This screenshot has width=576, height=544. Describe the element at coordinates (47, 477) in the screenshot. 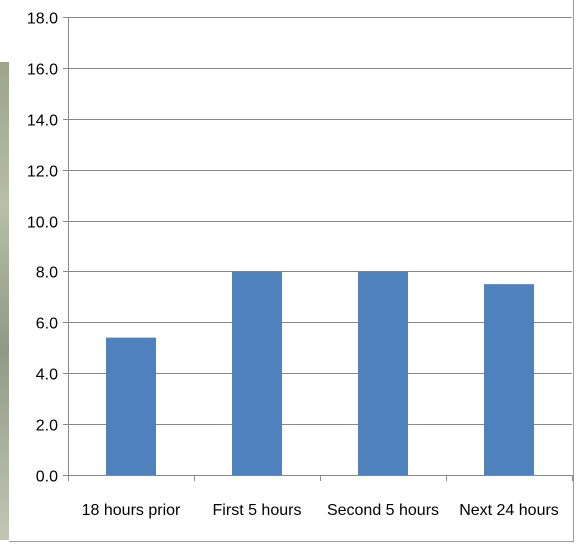

I see `y-tick-label: 0.0` at that location.